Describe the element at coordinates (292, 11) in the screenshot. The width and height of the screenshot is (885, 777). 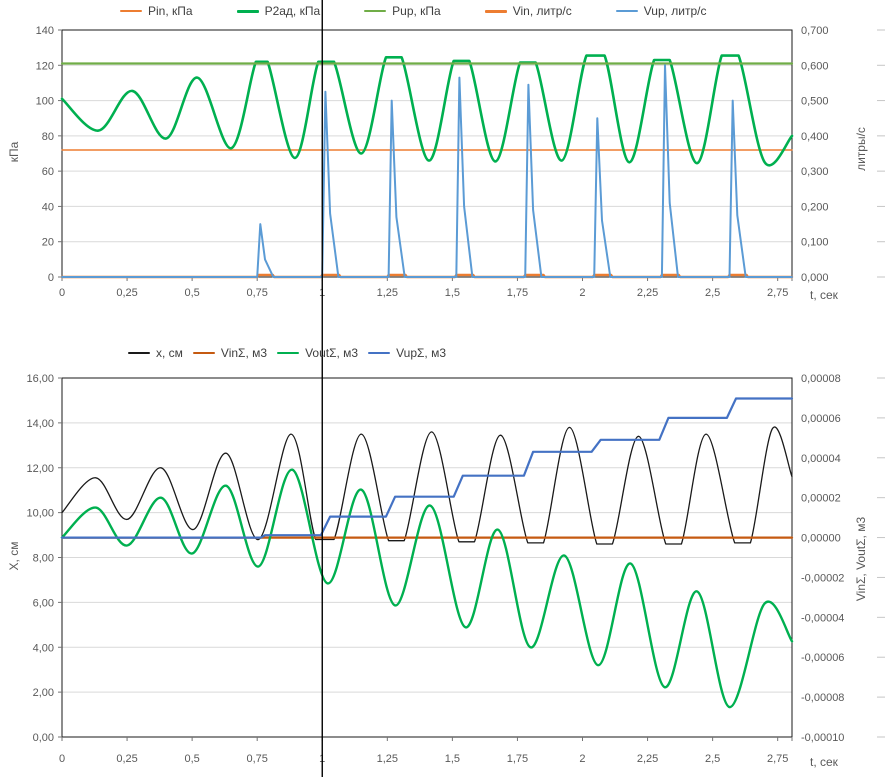
I see `legend-label: P2ад, кПа` at that location.